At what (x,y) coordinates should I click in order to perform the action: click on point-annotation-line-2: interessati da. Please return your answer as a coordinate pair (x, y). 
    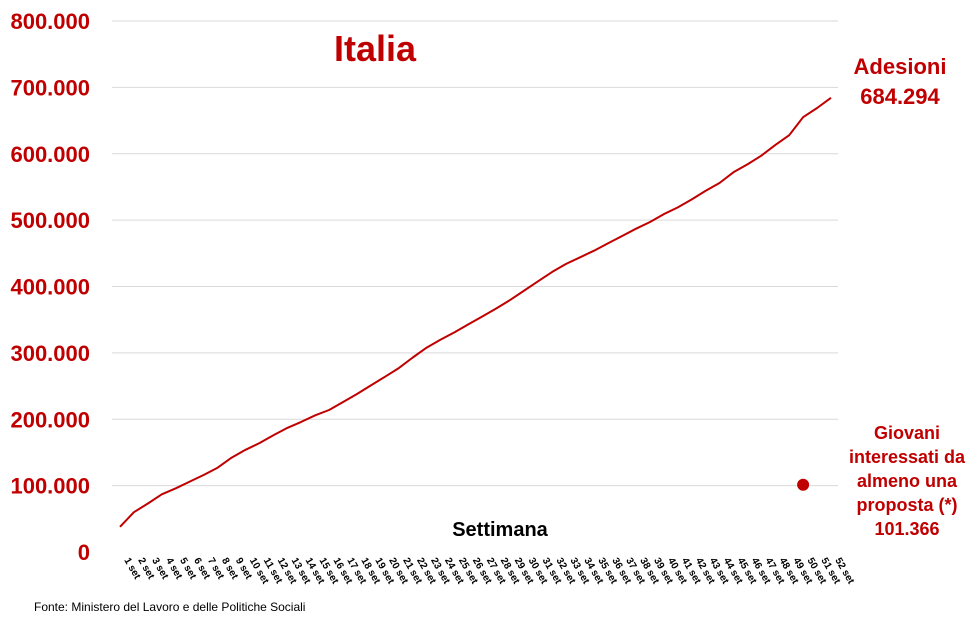
    Looking at the image, I should click on (907, 457).